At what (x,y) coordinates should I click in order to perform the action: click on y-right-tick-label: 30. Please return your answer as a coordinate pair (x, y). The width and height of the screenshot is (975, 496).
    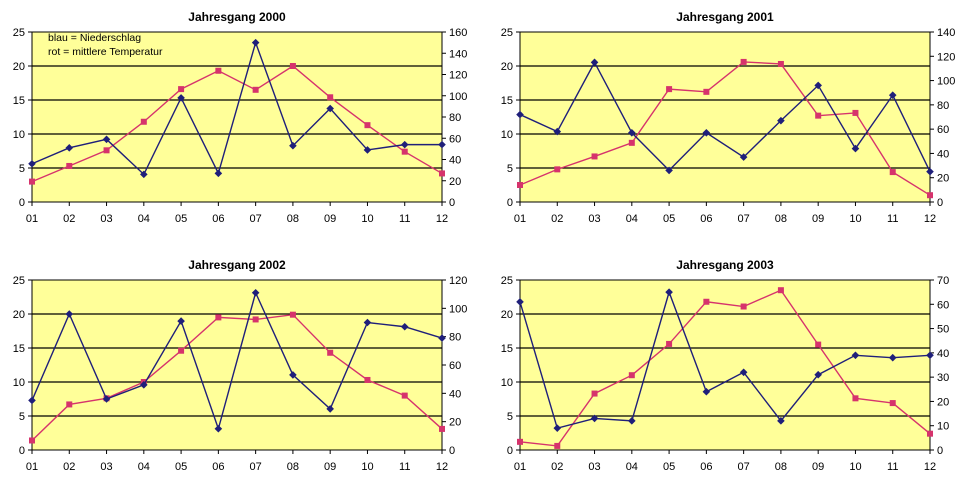
    Looking at the image, I should click on (943, 378).